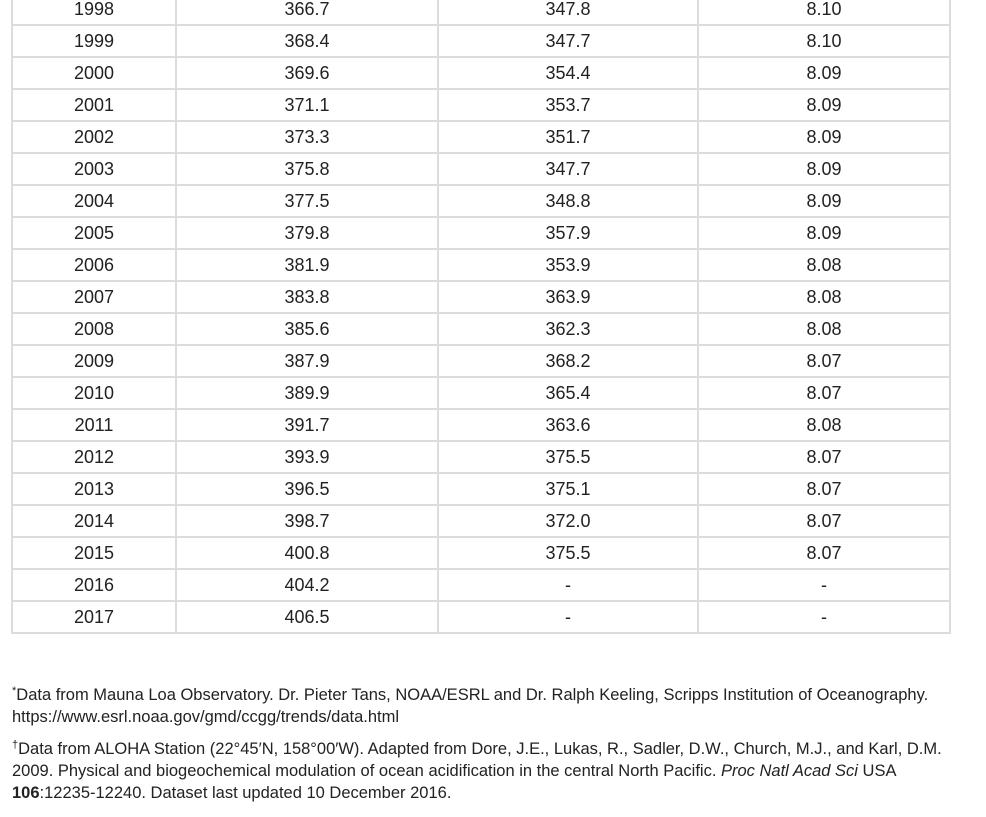  I want to click on cell-value-1: 383.8, so click(307, 297).